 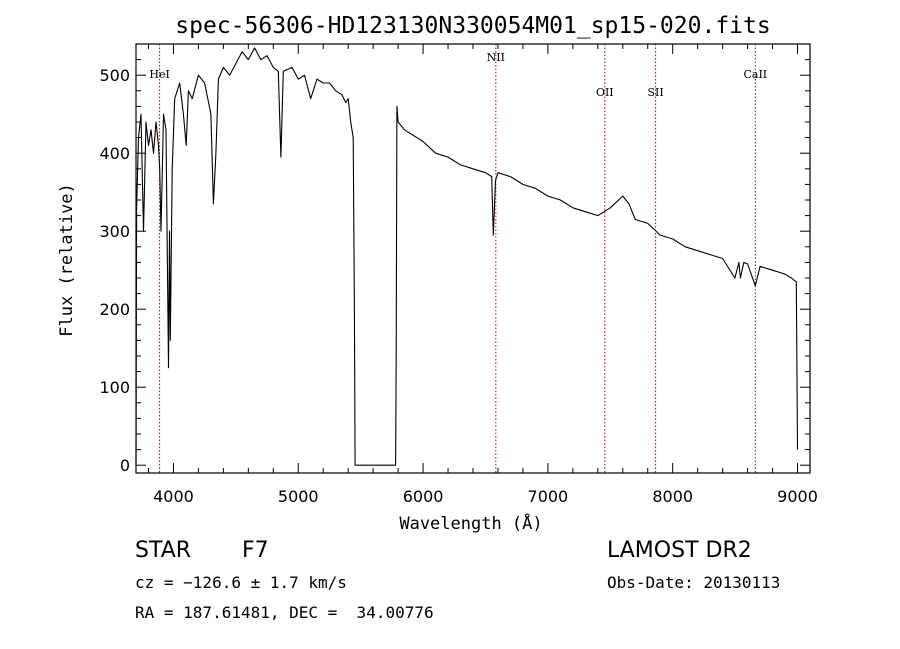 I want to click on x-tick-label: 8000, so click(x=672, y=496).